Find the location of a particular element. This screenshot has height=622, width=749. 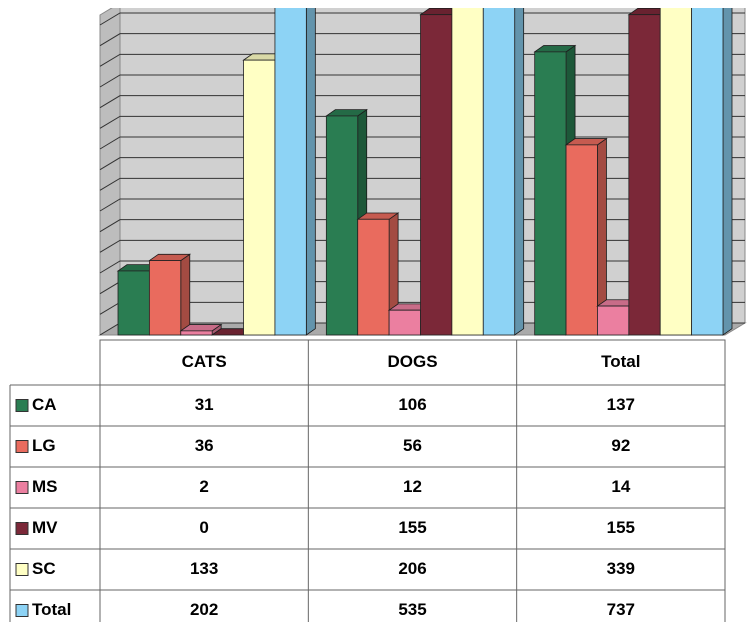

column-header: Total is located at coordinates (620, 361).